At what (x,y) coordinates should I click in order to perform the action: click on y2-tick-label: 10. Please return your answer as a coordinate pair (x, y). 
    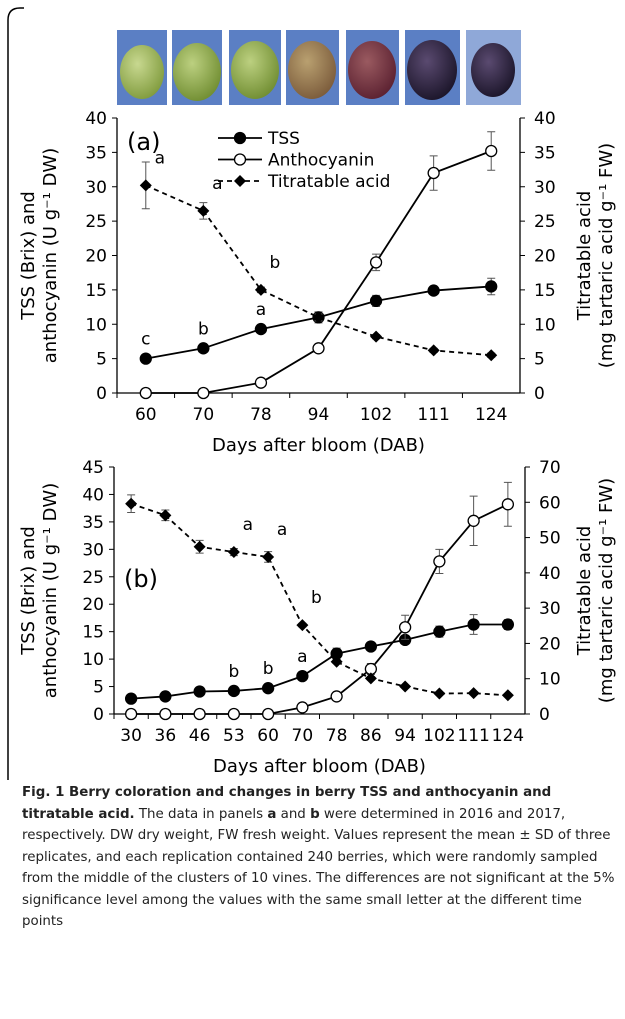
    Looking at the image, I should click on (545, 325).